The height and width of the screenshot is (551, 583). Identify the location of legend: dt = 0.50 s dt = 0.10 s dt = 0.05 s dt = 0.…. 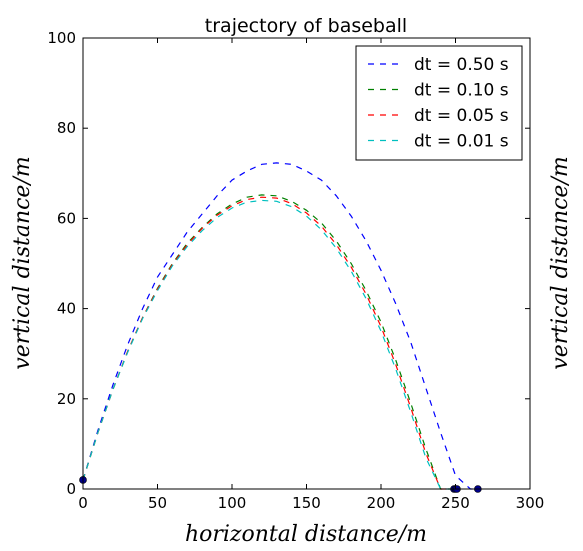
(439, 103).